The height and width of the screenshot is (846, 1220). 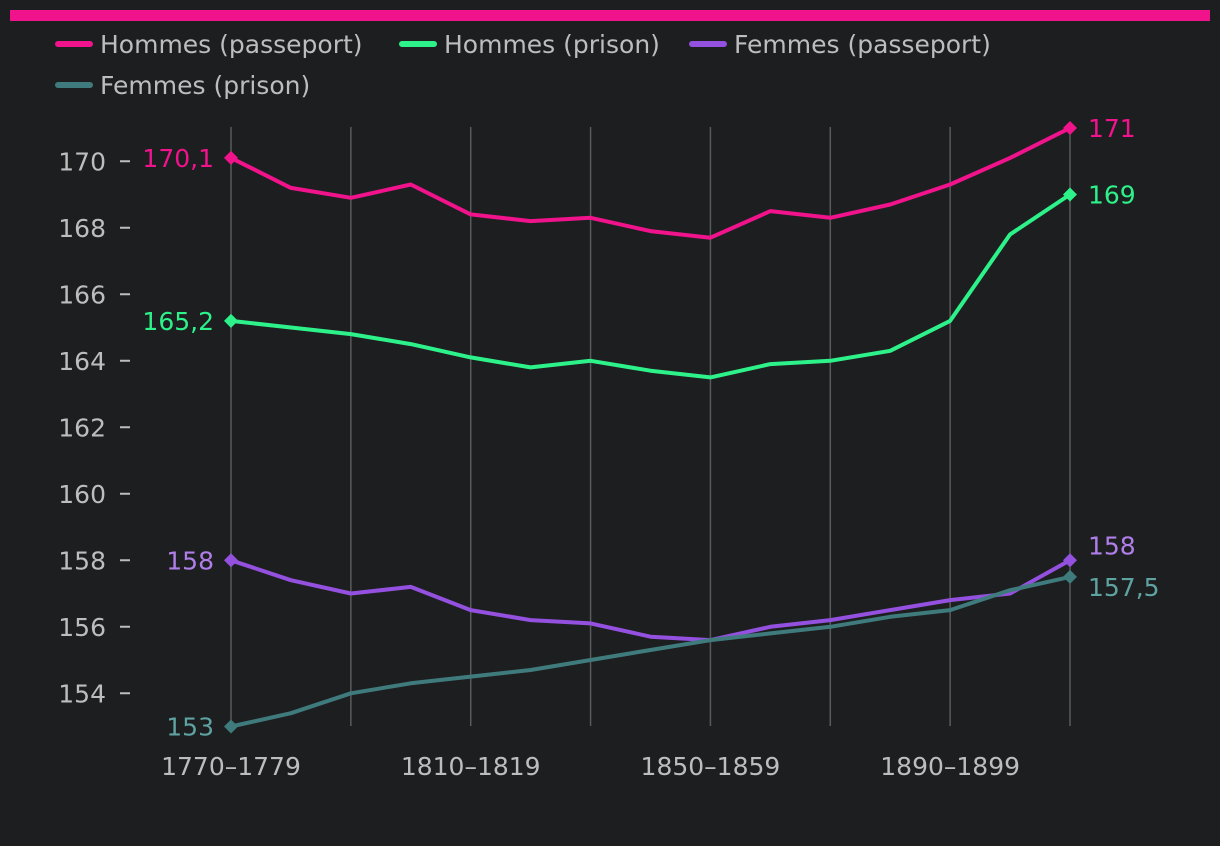 I want to click on x-axis: 1770–1779 1810–1819 1850–1859 1890–1899, so click(x=590, y=766).